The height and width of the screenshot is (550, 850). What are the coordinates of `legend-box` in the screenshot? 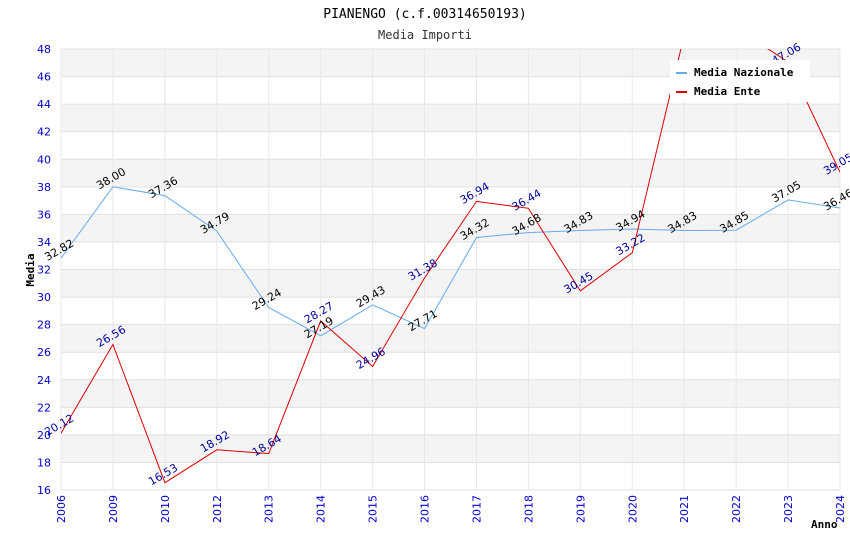 It's located at (740, 81).